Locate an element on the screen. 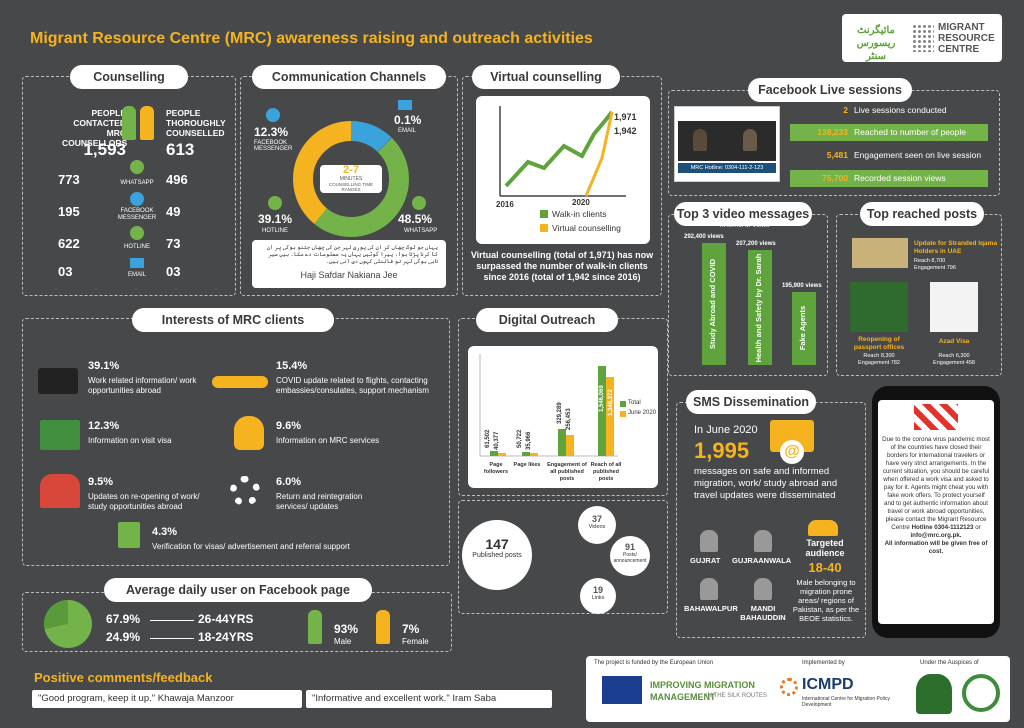 The width and height of the screenshot is (1024, 728). logo-text-3: CENTRE is located at coordinates (959, 49).